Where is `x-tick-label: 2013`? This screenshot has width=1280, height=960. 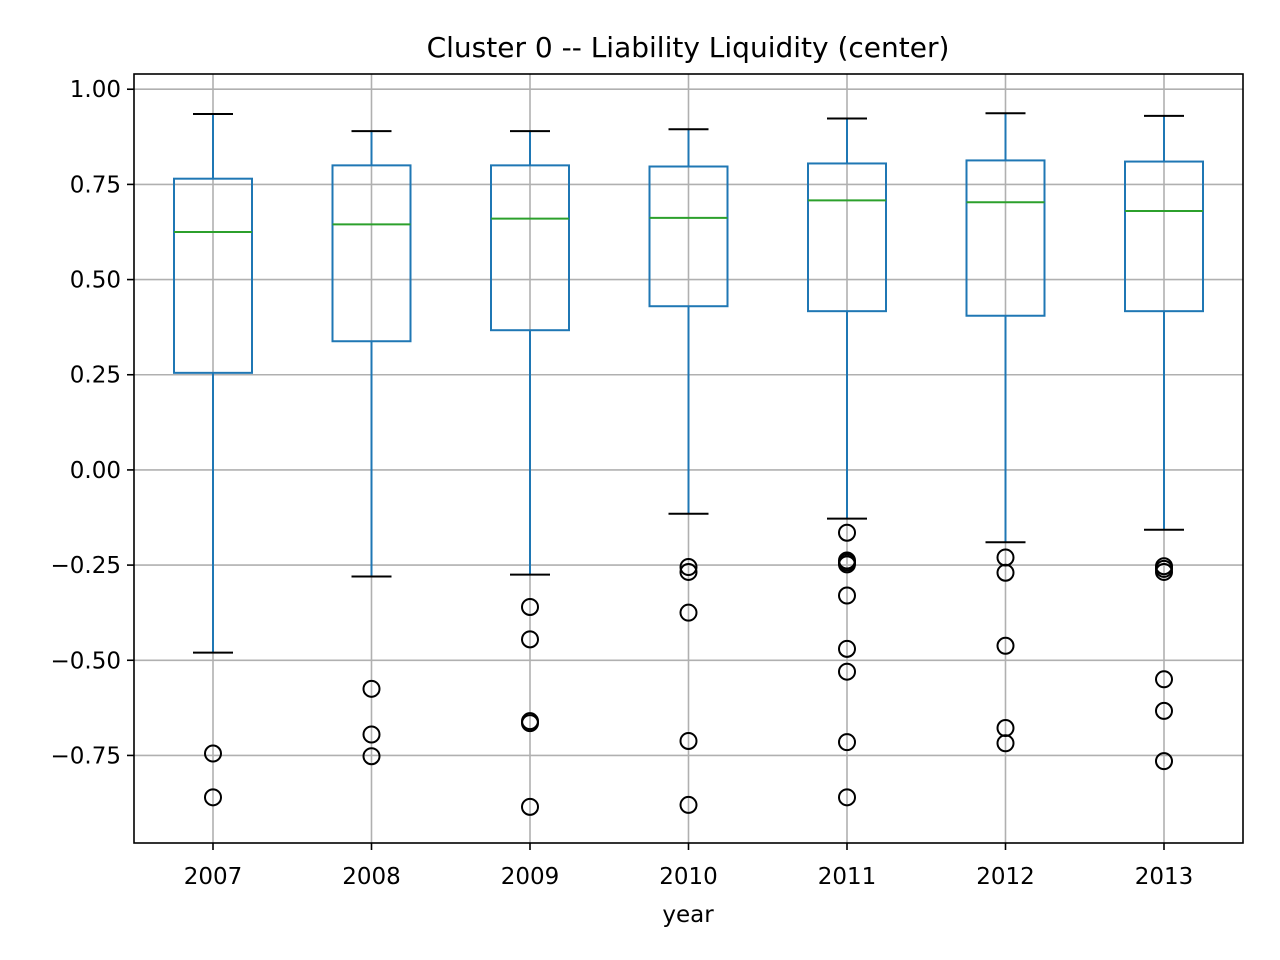
x-tick-label: 2013 is located at coordinates (1164, 877).